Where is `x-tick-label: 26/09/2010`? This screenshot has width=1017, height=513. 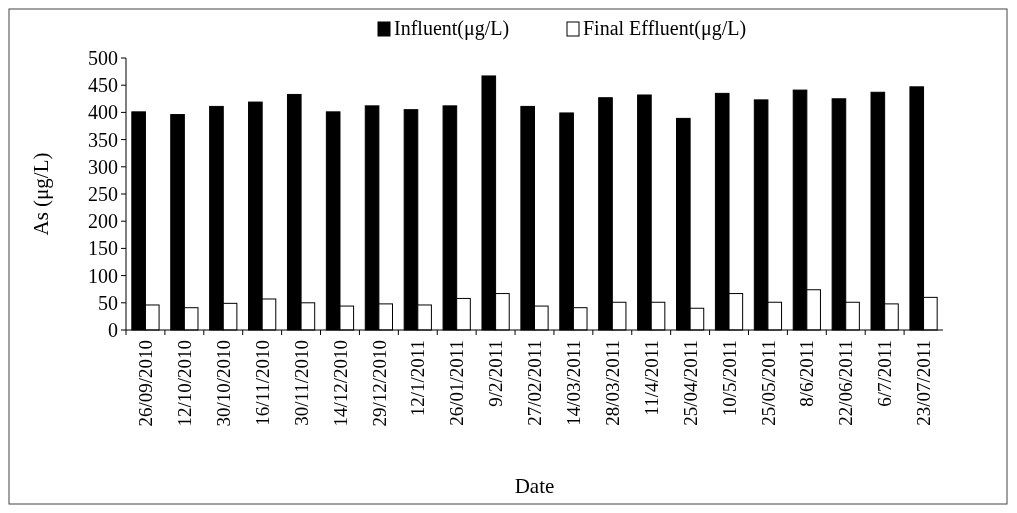
x-tick-label: 26/09/2010 is located at coordinates (146, 383).